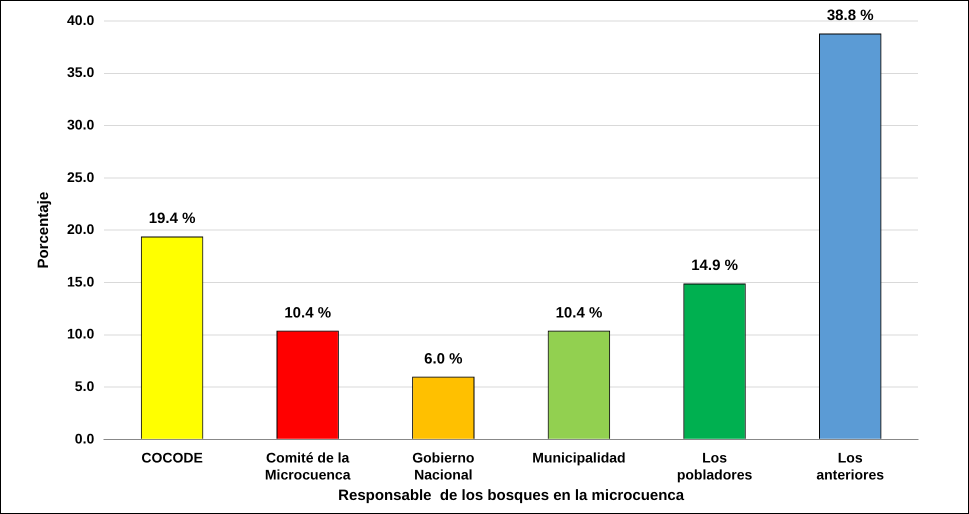  Describe the element at coordinates (84, 438) in the screenshot. I see `y-tick-label: 0.0` at that location.